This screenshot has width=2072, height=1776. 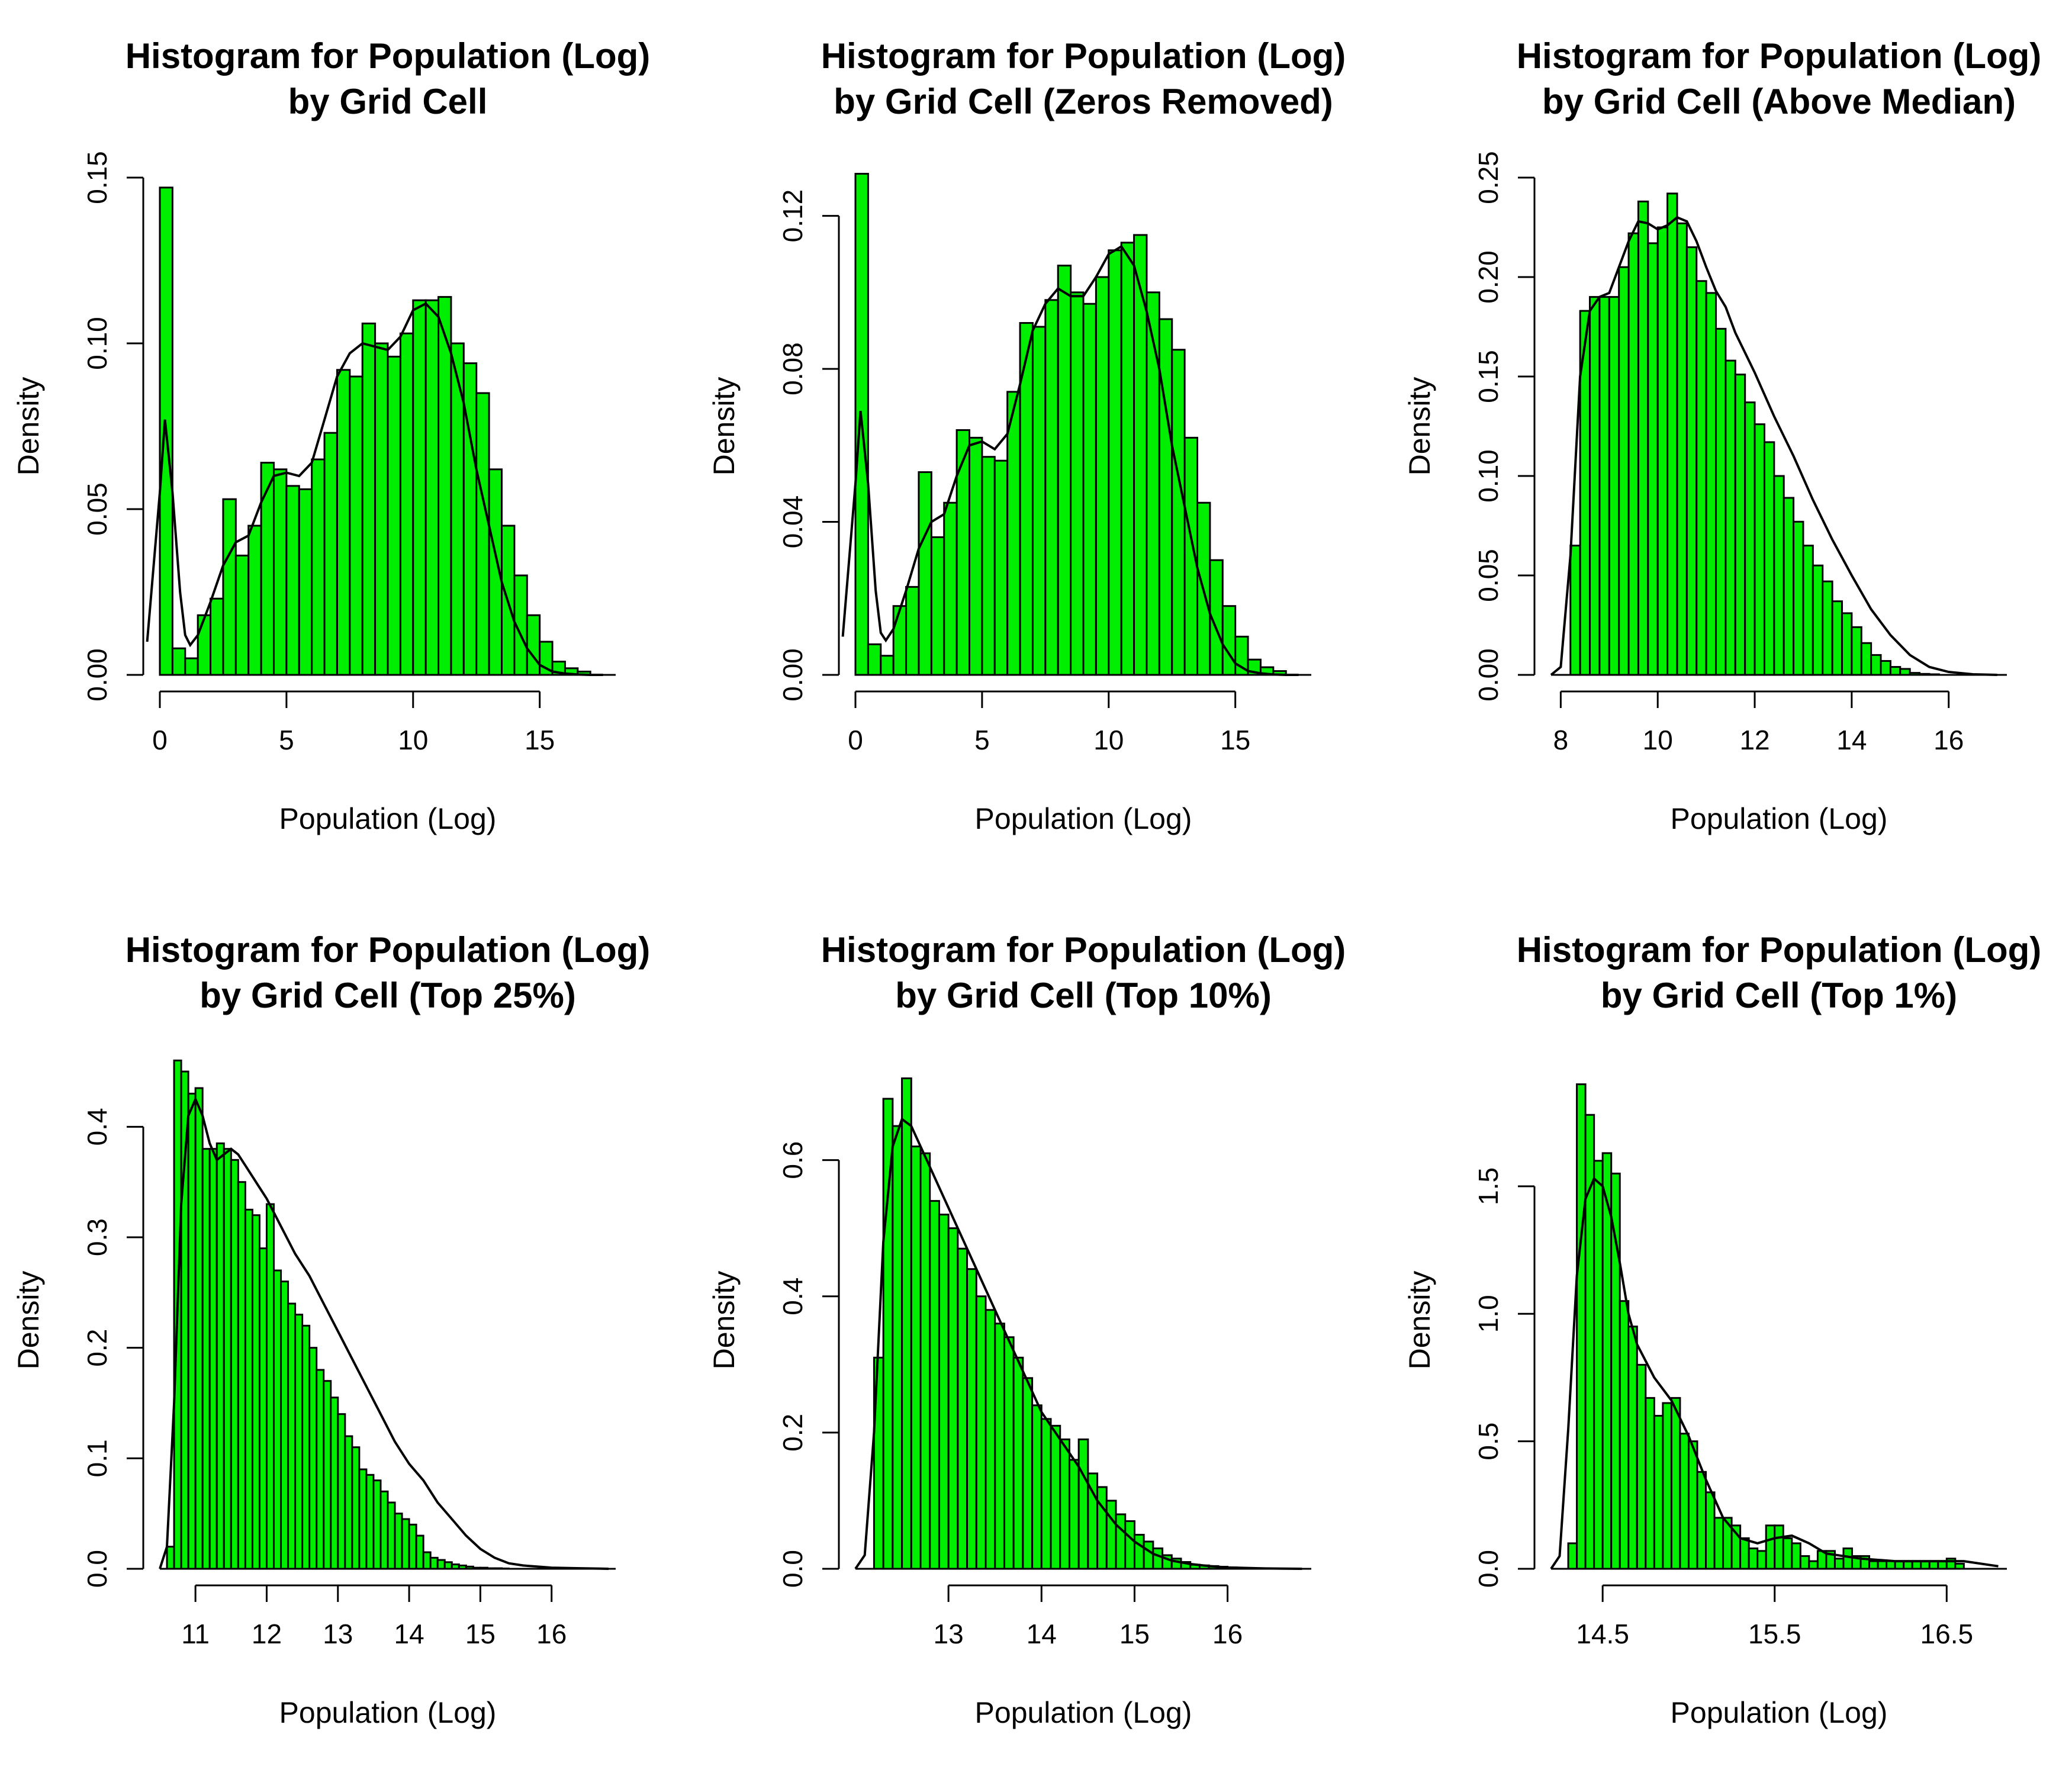 What do you see at coordinates (1488, 277) in the screenshot?
I see `y-tick-label: 0.20` at bounding box center [1488, 277].